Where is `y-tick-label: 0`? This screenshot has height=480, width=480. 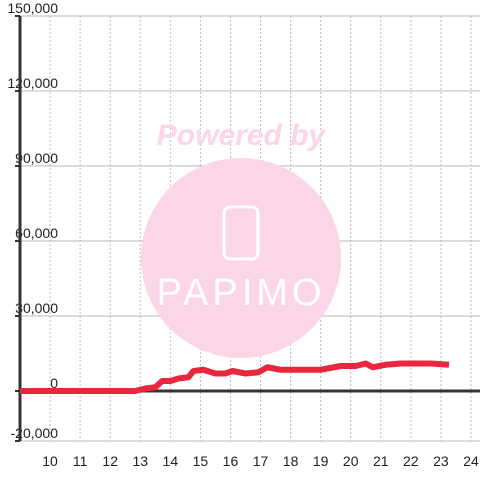 y-tick-label: 0 is located at coordinates (54, 383).